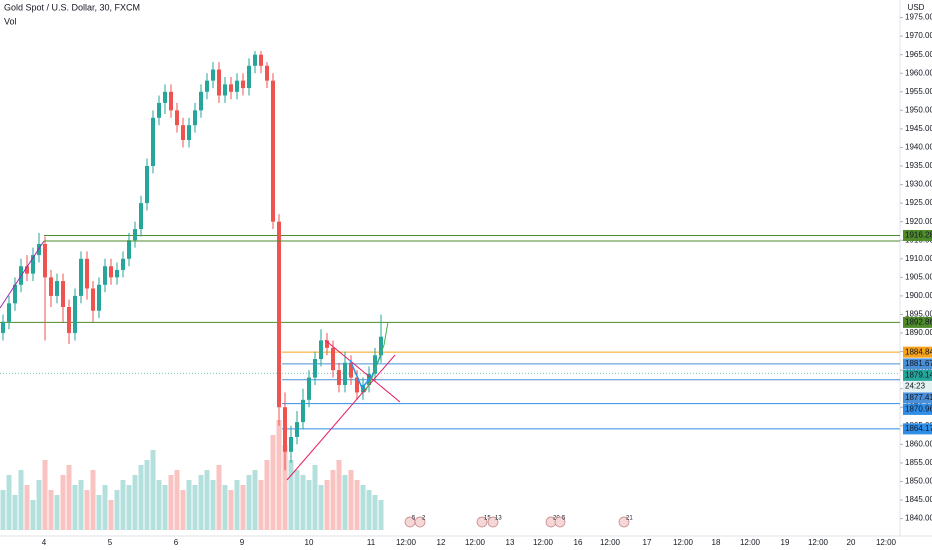  I want to click on y-tick-label: 1895.00, so click(918, 314).